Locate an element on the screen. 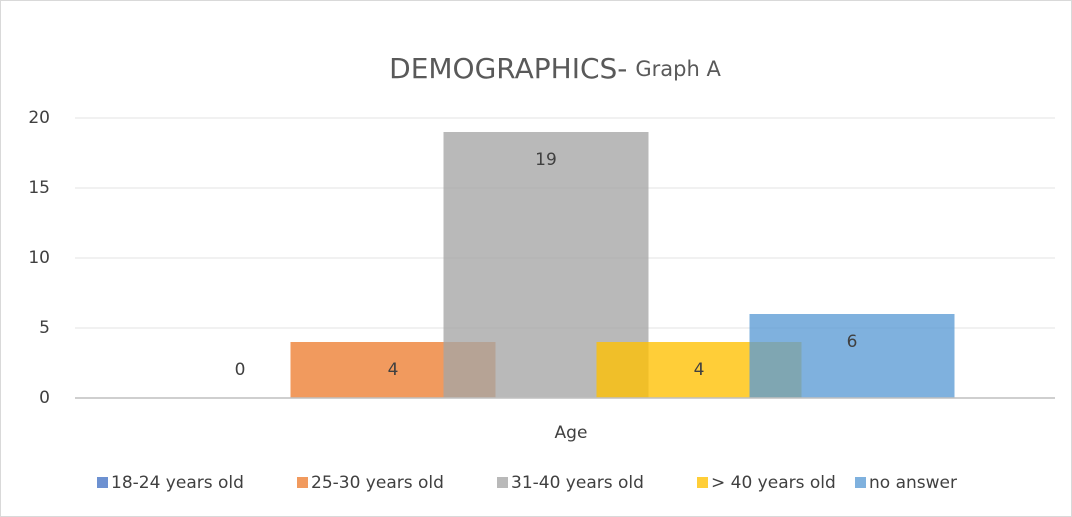 The height and width of the screenshot is (517, 1072). data-label: 19 is located at coordinates (546, 160).